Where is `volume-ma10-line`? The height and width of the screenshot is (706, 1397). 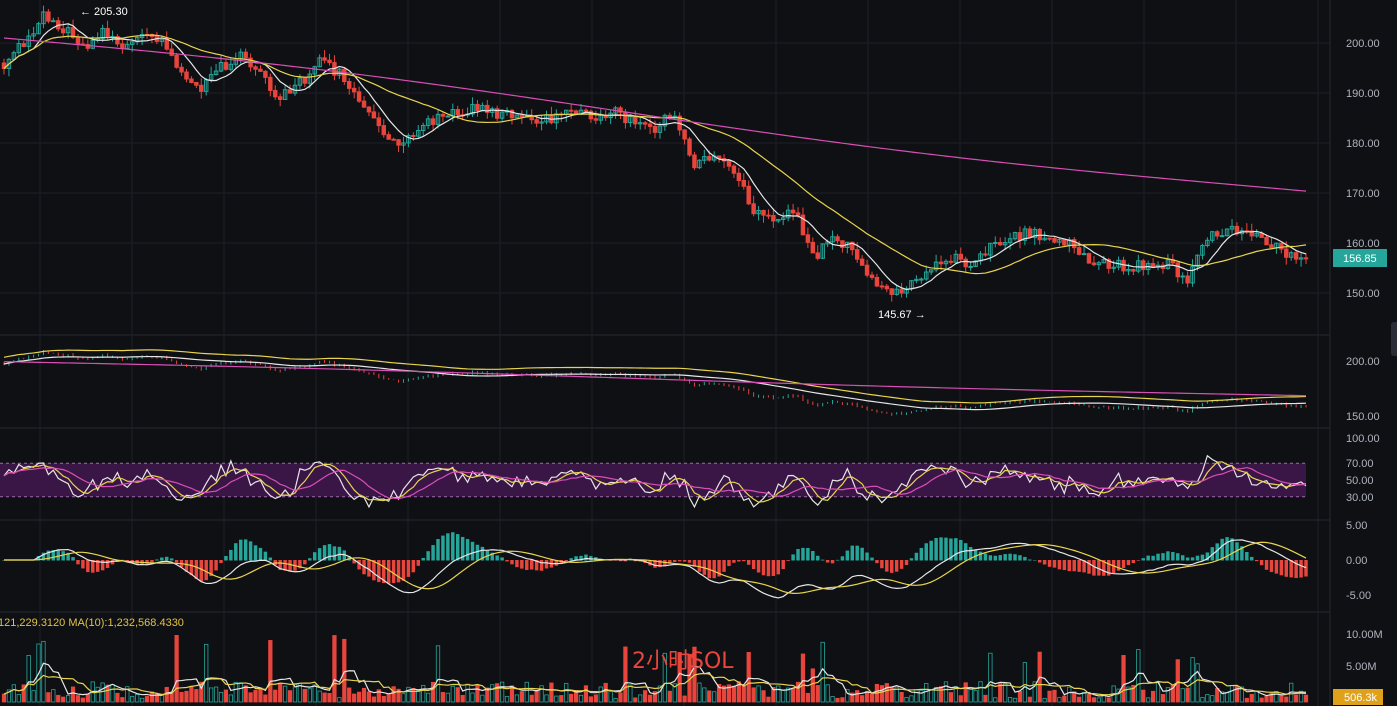
volume-ma10-line is located at coordinates (655, 684).